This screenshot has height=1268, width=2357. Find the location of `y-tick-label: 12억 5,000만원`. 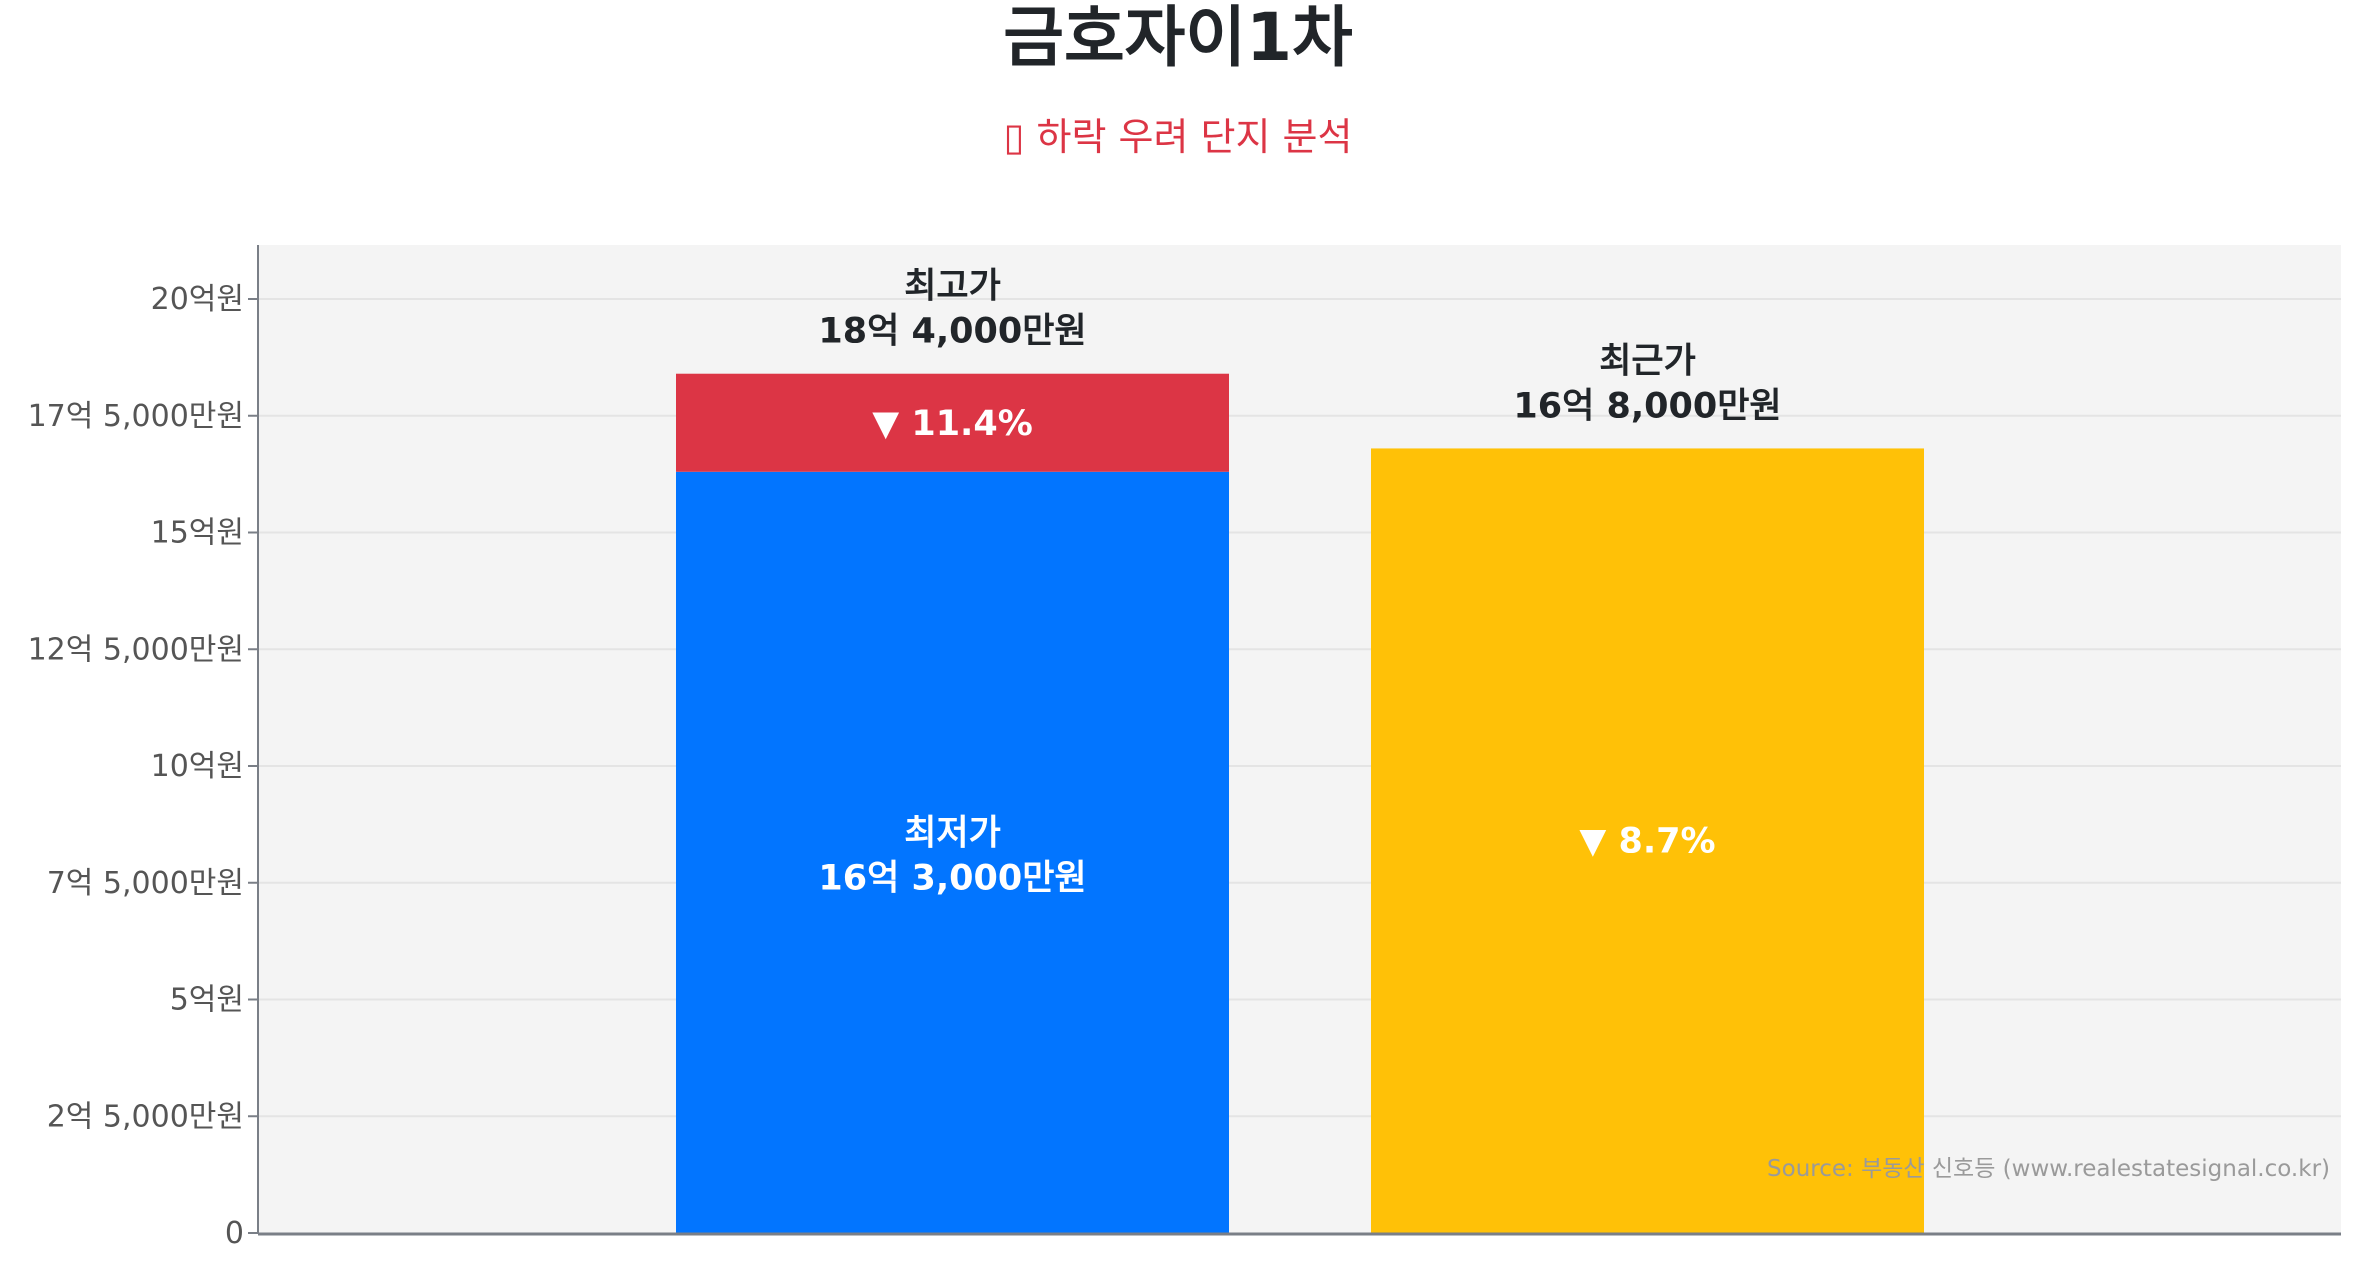

y-tick-label: 12억 5,000만원 is located at coordinates (136, 649).